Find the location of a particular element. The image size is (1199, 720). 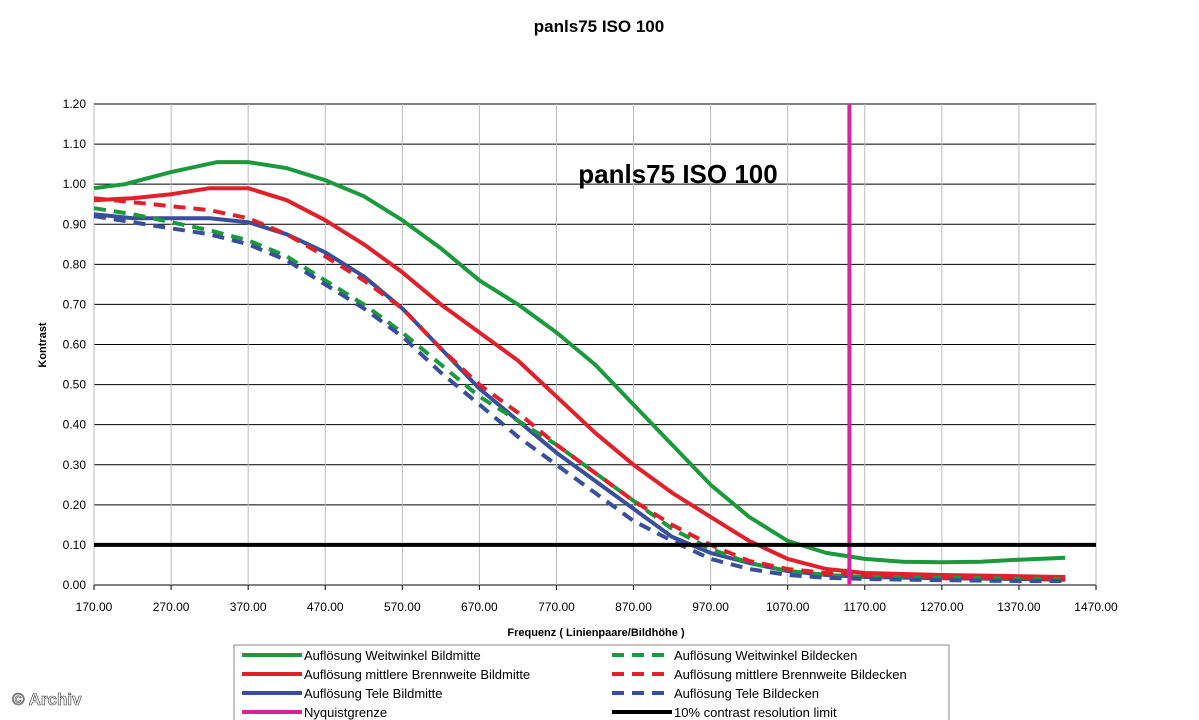

y-tick-label: 1.10 is located at coordinates (75, 144).